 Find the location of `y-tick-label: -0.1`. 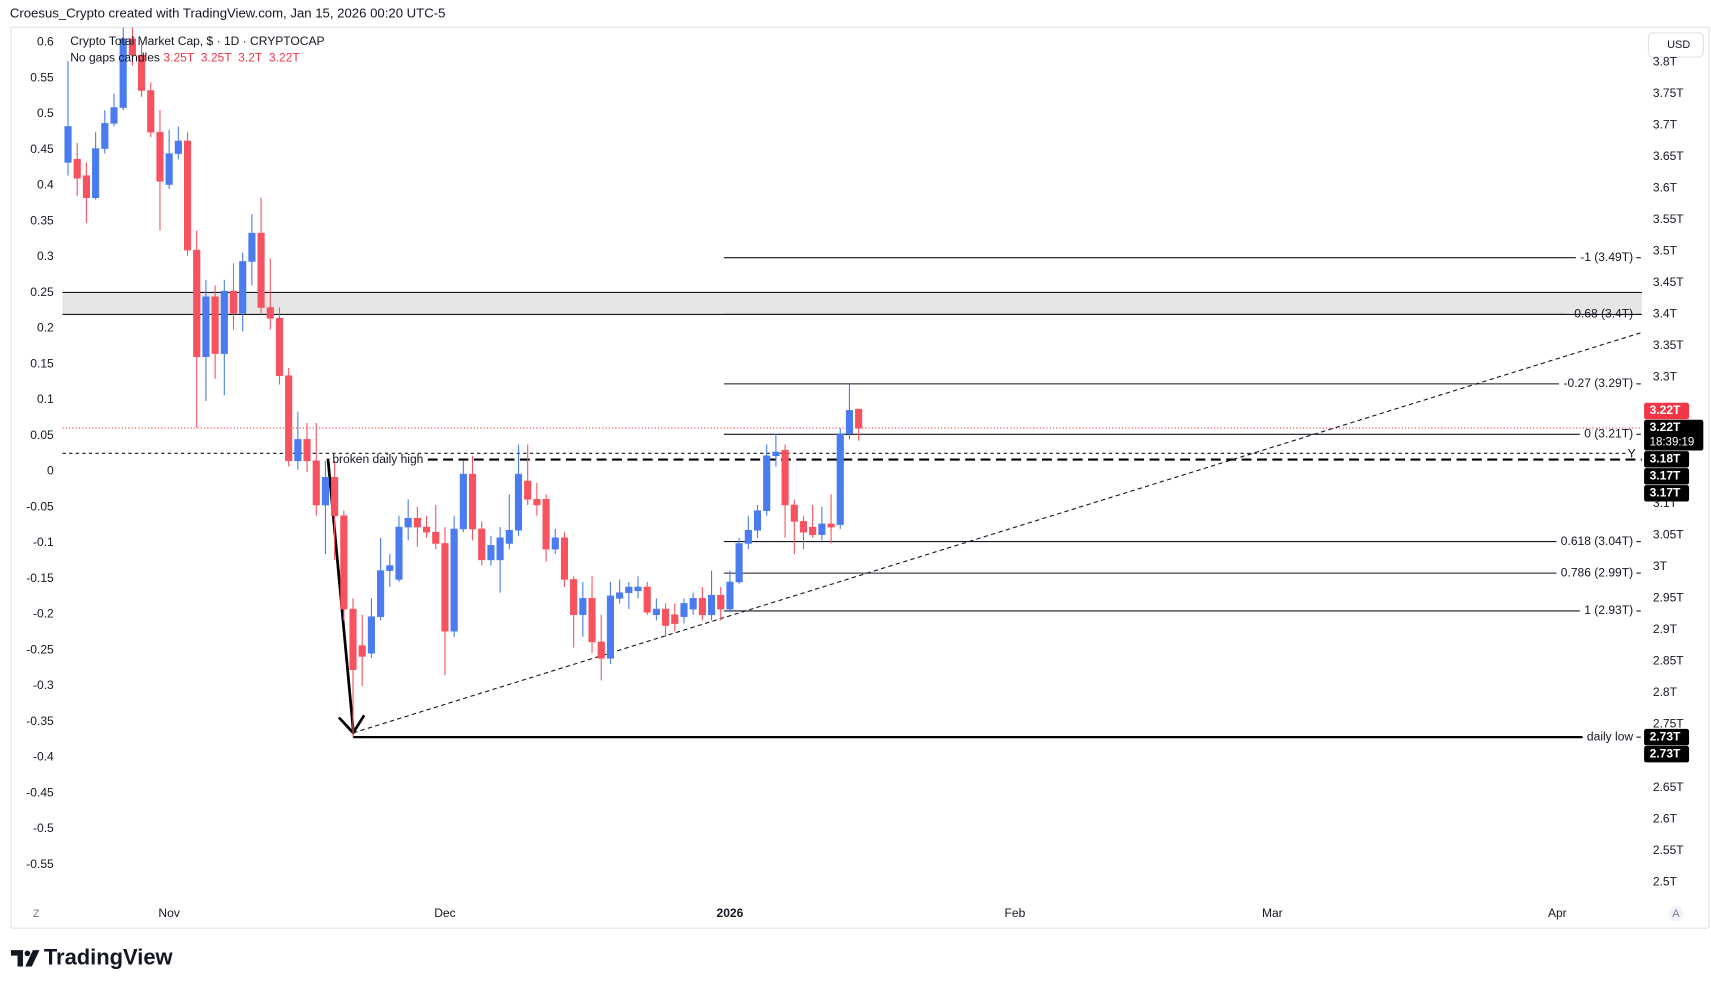

y-tick-label: -0.1 is located at coordinates (43, 542).